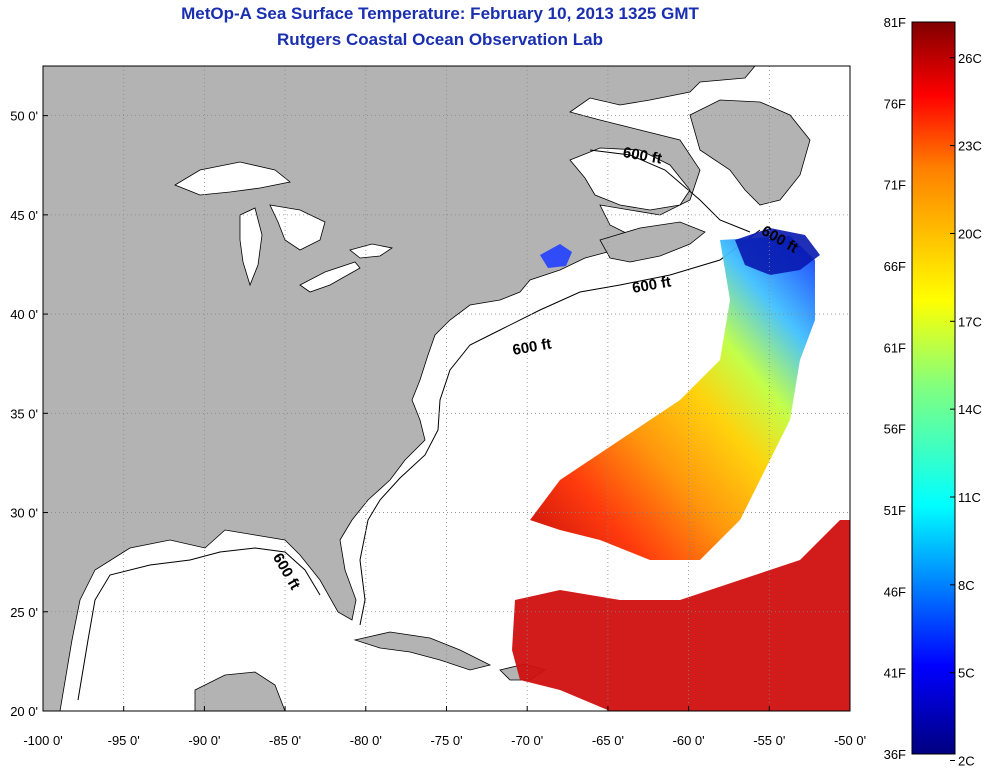  What do you see at coordinates (240, 691) in the screenshot?
I see `land-yucatan` at bounding box center [240, 691].